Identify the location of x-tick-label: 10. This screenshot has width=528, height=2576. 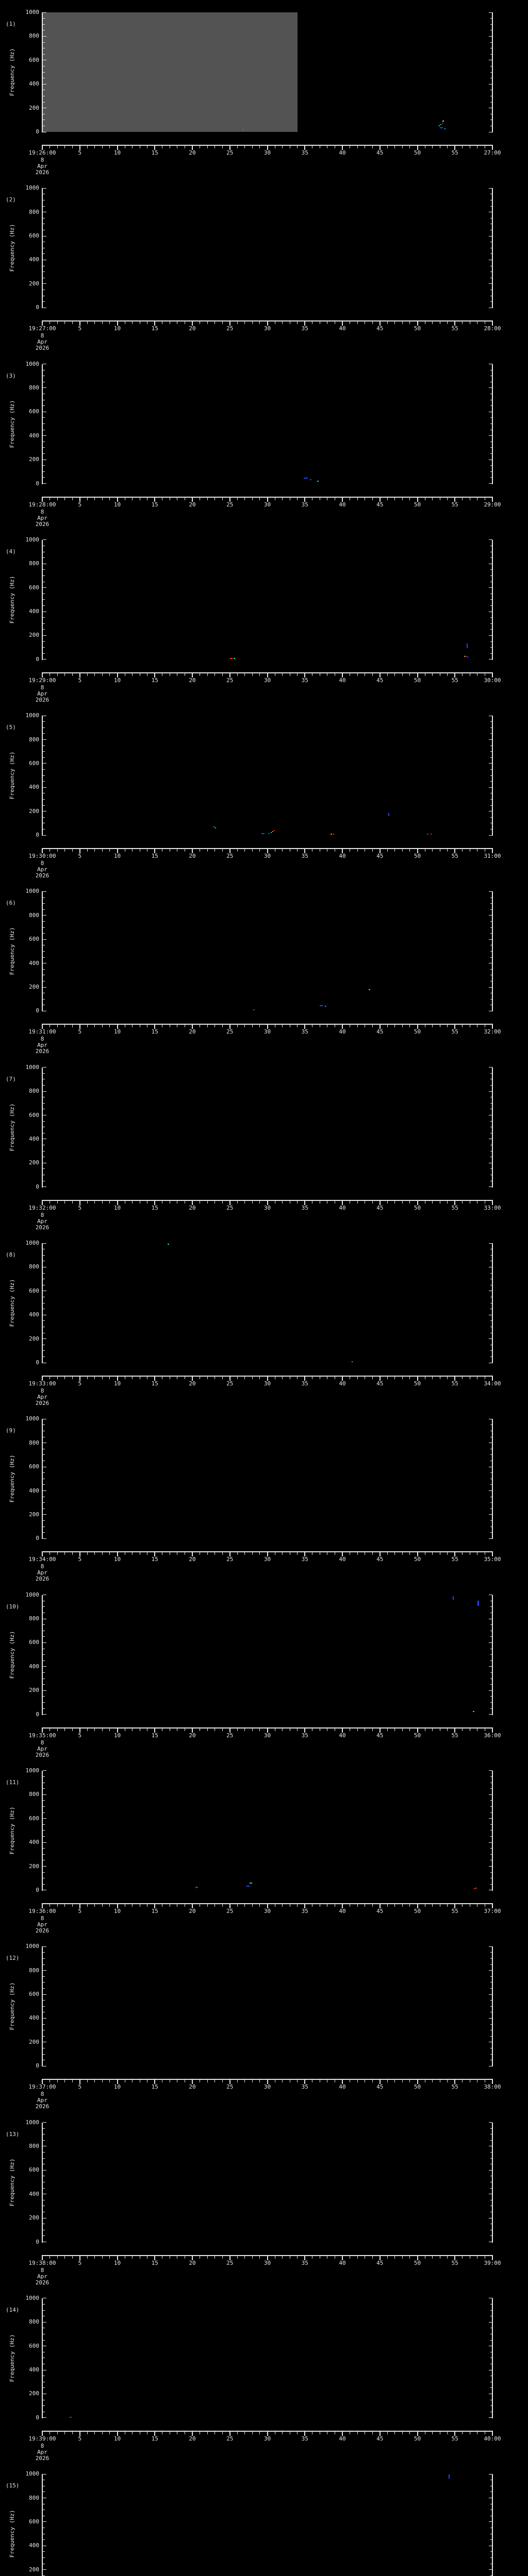
(117, 1207).